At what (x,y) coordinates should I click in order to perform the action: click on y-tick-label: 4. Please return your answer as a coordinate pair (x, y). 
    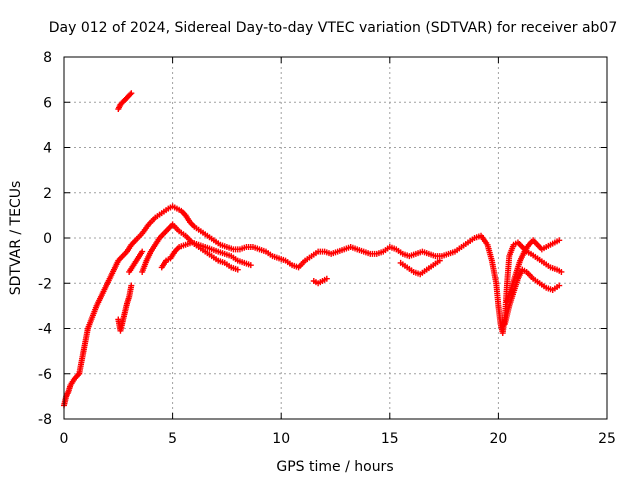
    Looking at the image, I should click on (47, 149).